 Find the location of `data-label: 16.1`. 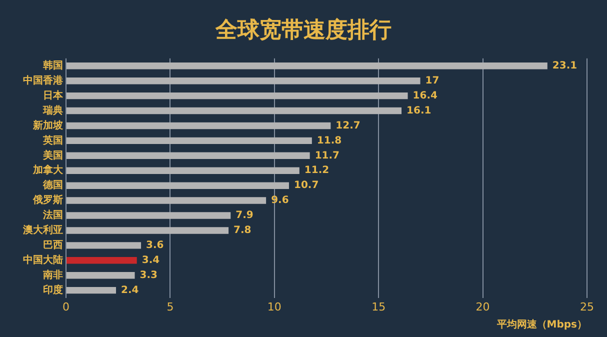

data-label: 16.1 is located at coordinates (419, 110).